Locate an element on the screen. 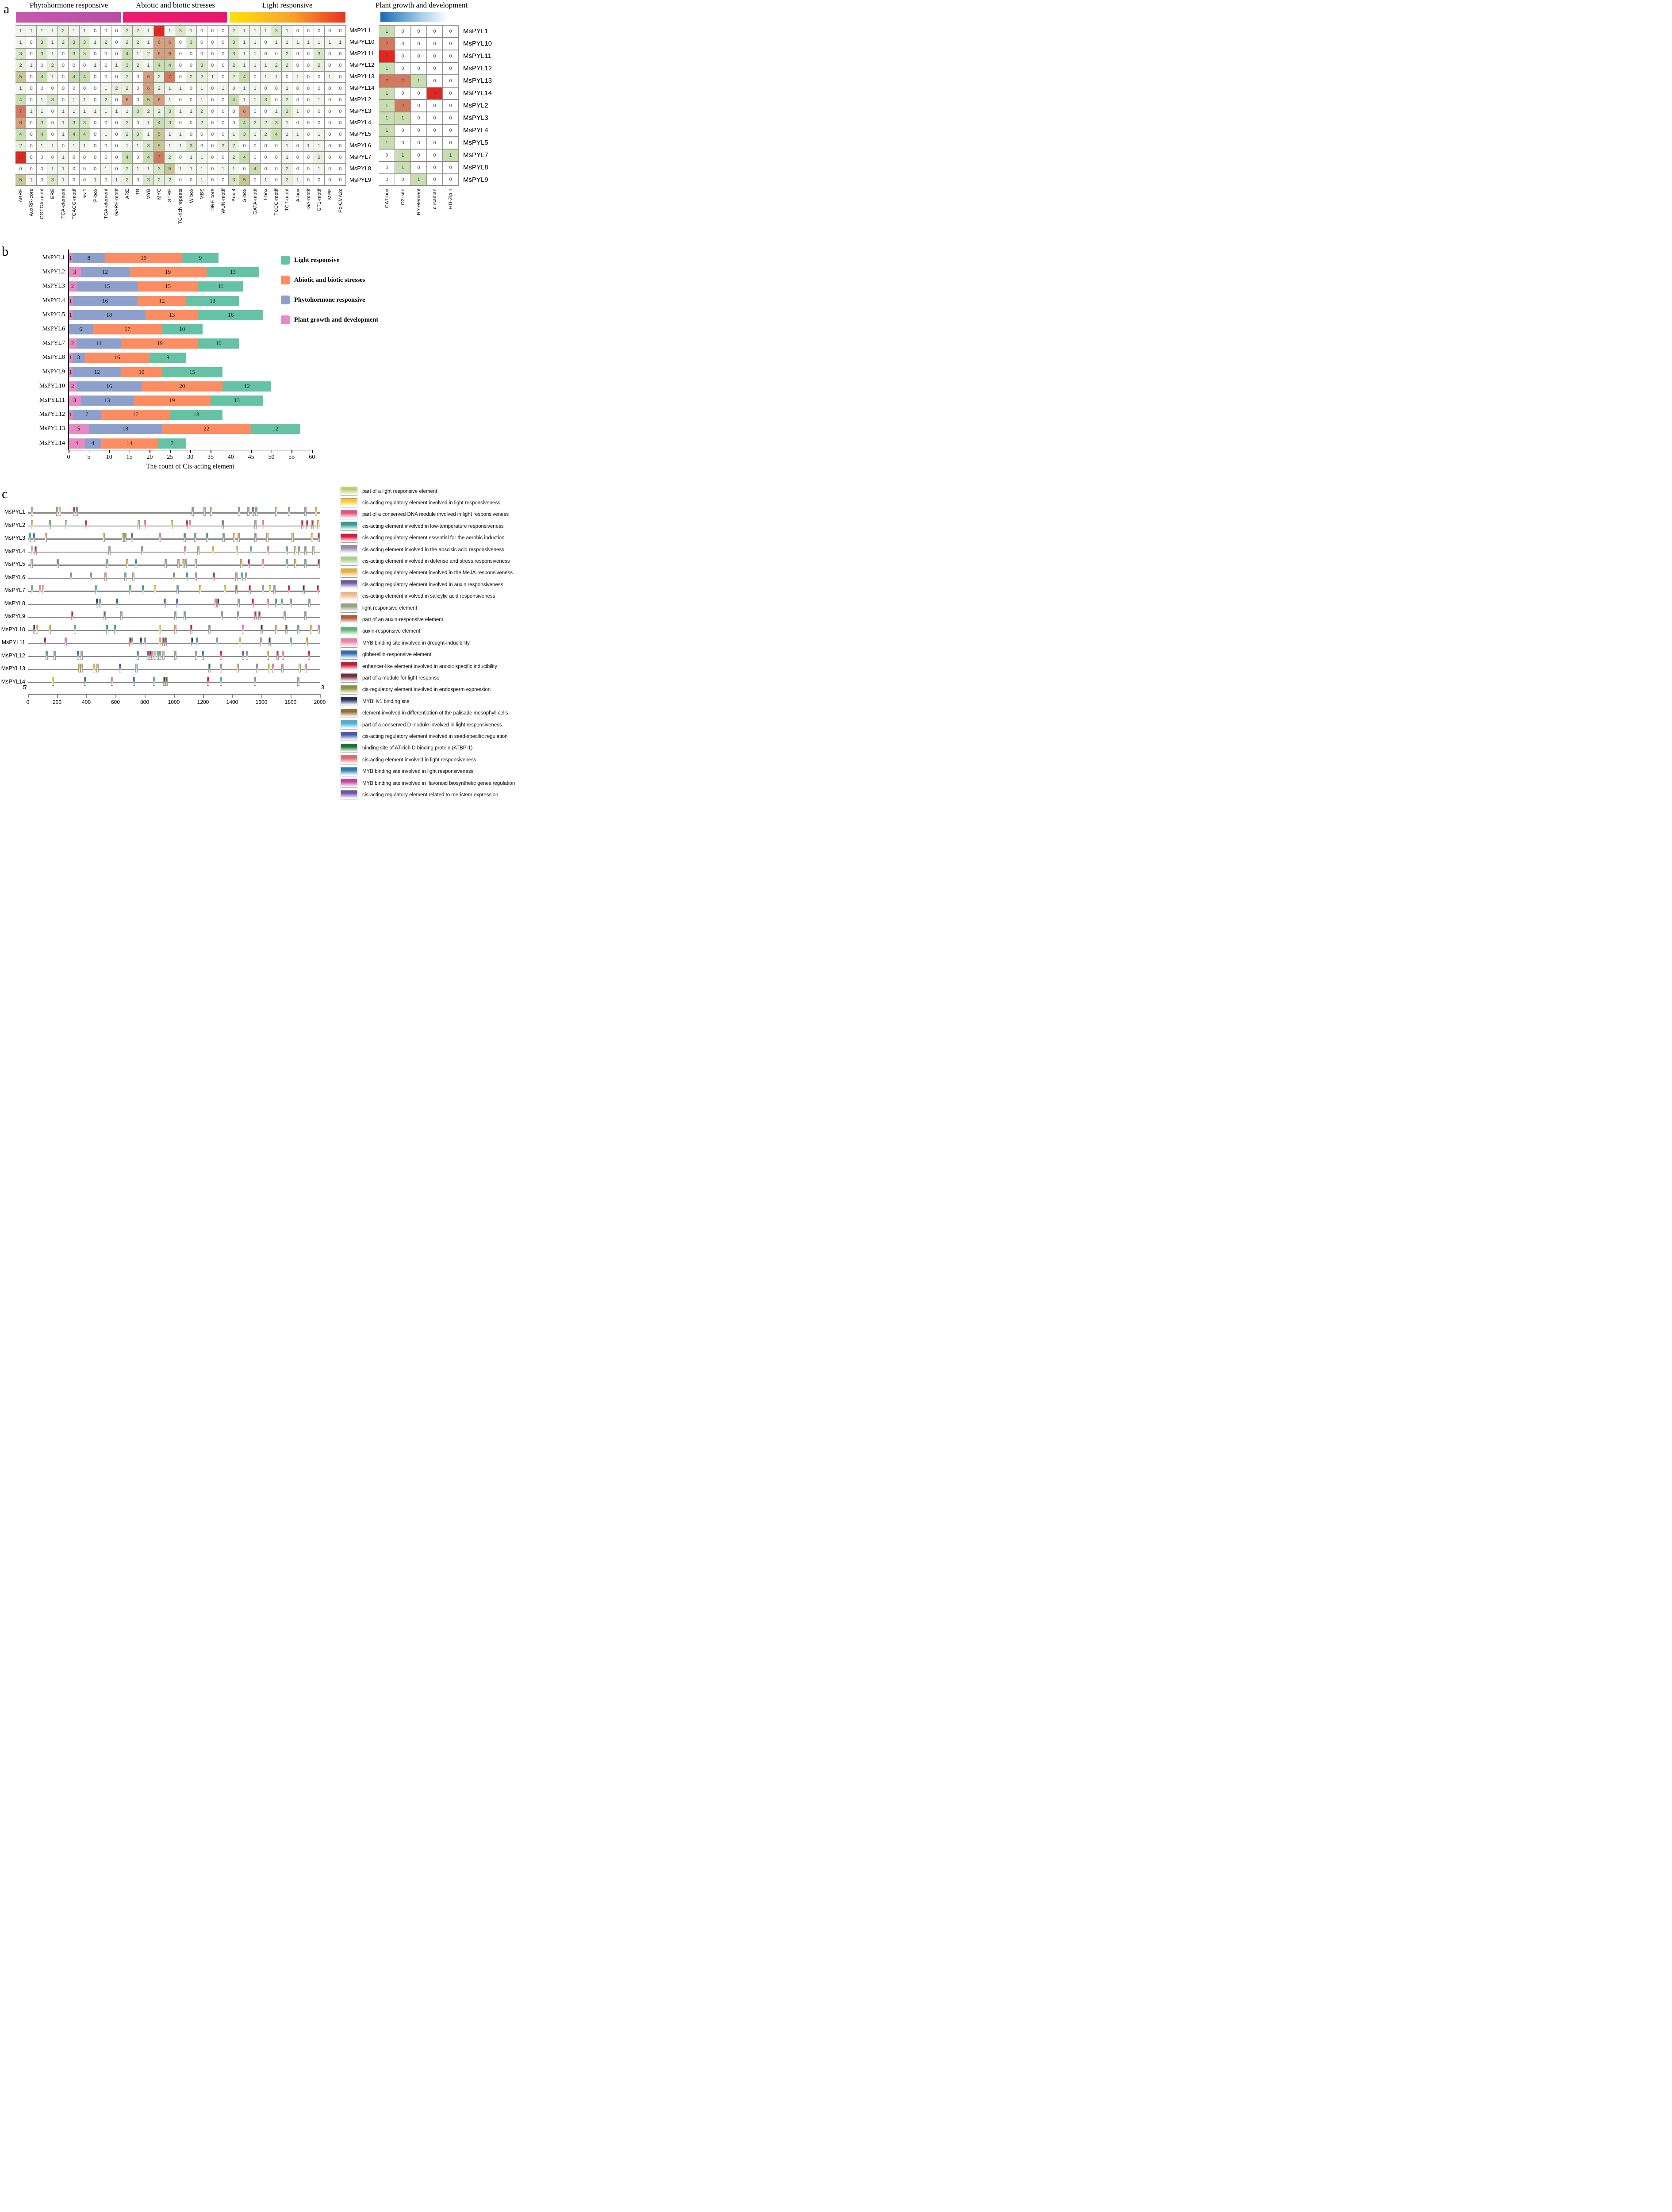 This screenshot has height=2212, width=1672. heatmap-column-label: TGA-element is located at coordinates (106, 204).